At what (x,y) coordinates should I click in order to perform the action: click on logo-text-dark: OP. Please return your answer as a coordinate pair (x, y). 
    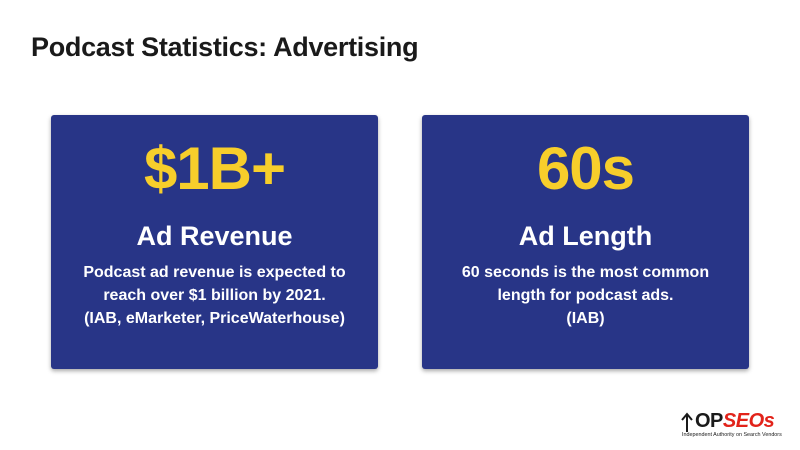
    Looking at the image, I should click on (709, 421).